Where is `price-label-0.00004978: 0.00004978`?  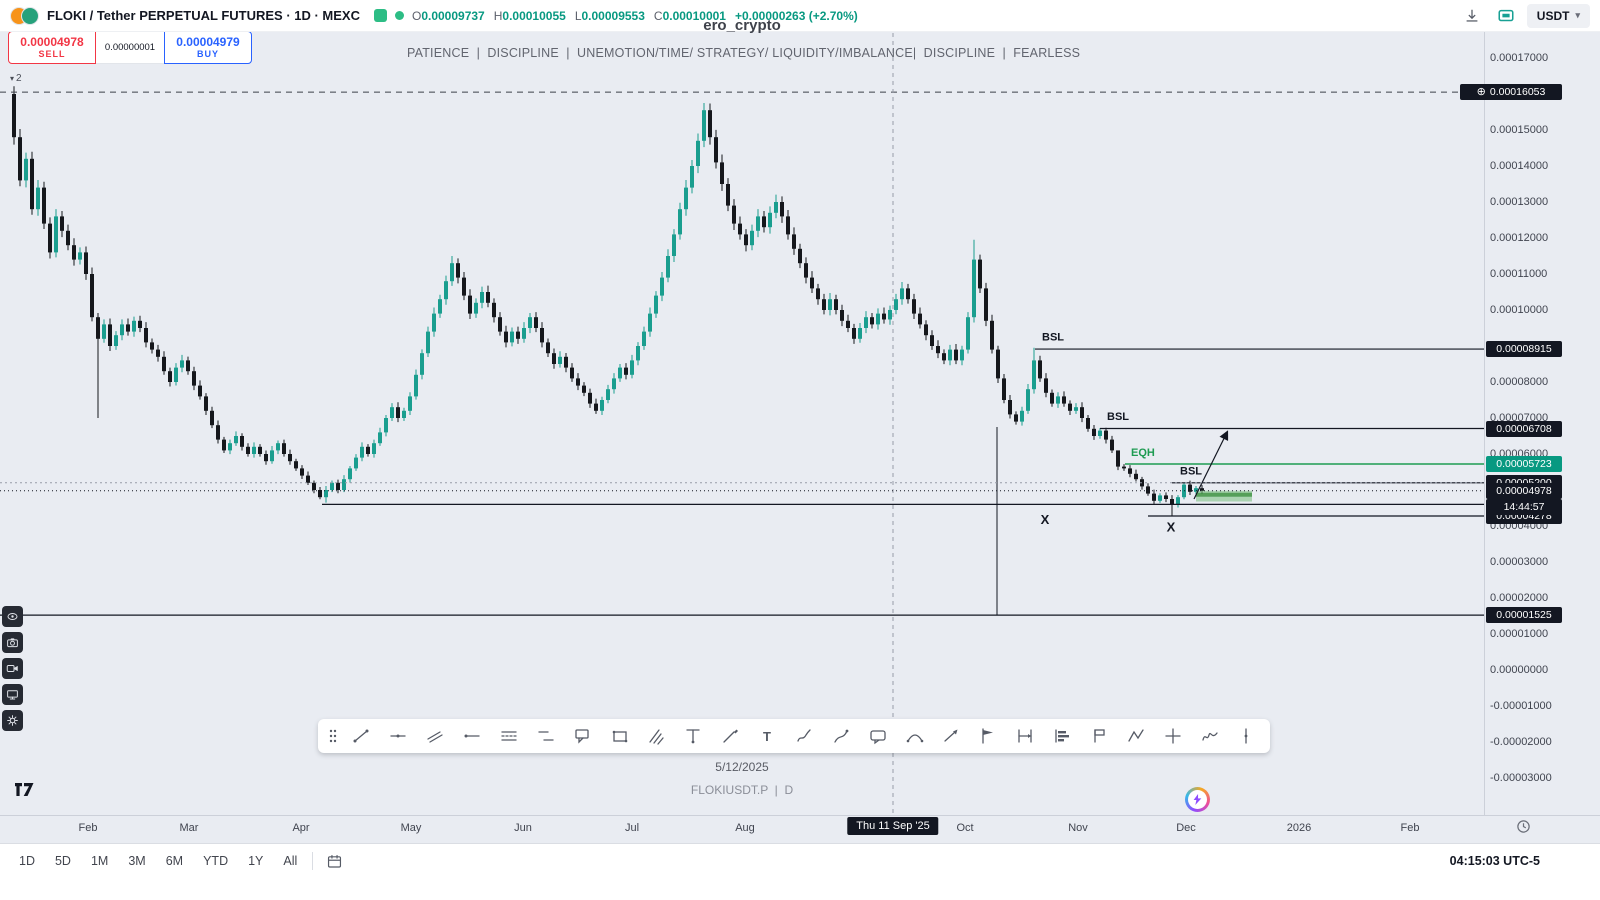
price-label-0.00004978: 0.00004978 is located at coordinates (1524, 490).